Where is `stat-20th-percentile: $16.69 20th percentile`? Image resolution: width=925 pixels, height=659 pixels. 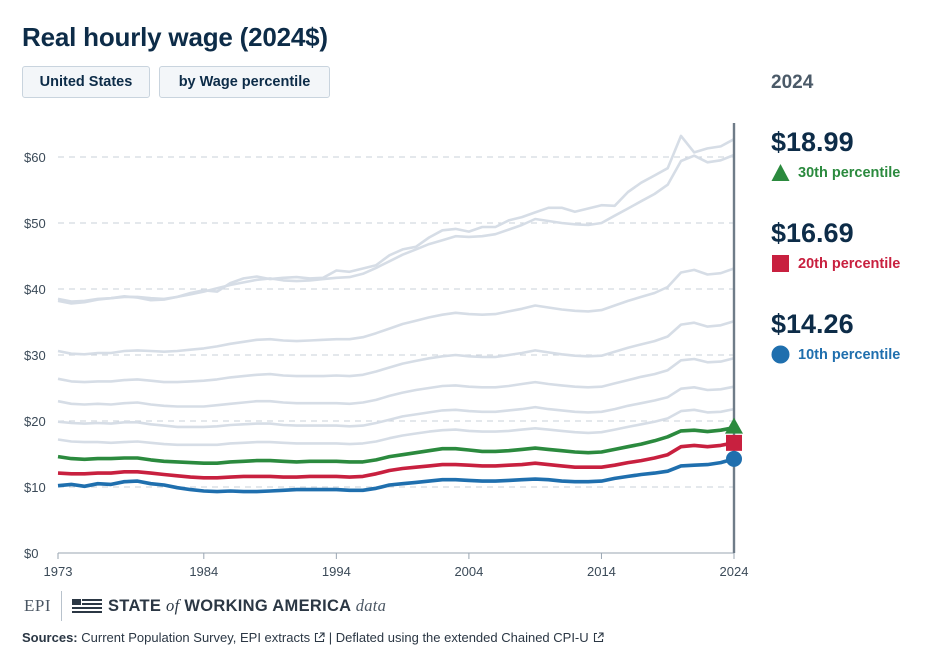
stat-20th-percentile: $16.69 20th percentile is located at coordinates (835, 245).